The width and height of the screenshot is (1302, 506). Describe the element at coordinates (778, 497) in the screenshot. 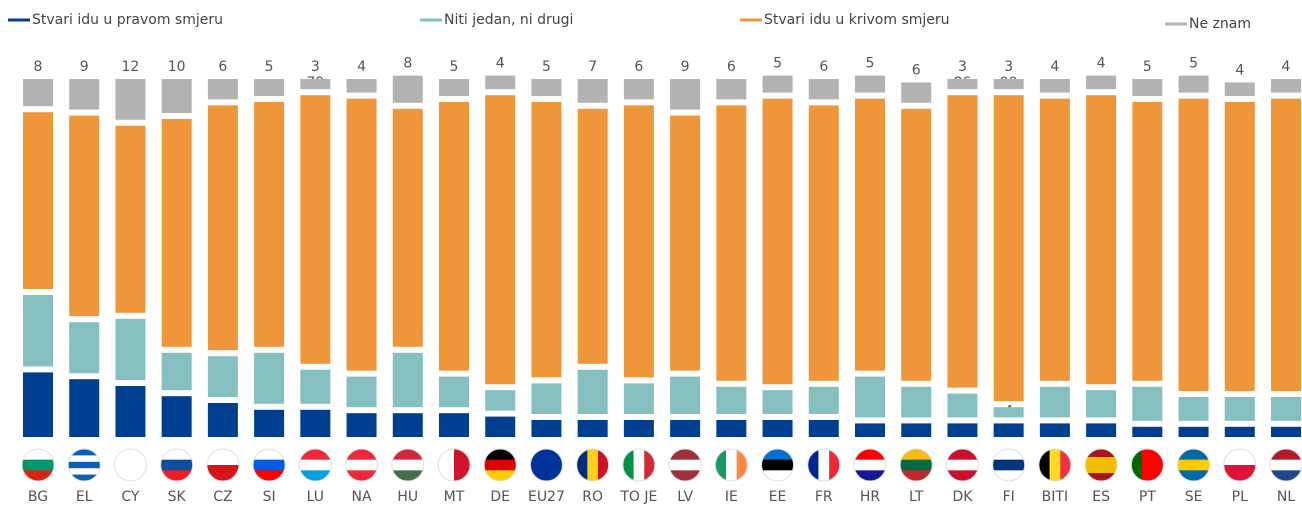

I see `x-tick-label: EE` at that location.